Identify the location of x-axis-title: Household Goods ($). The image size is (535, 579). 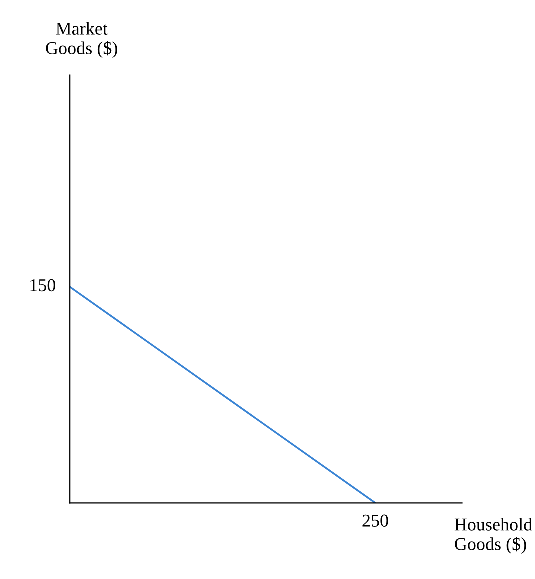
(493, 536).